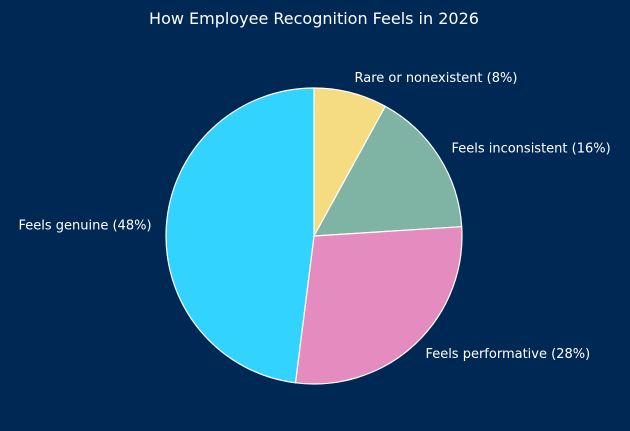 The height and width of the screenshot is (431, 630). What do you see at coordinates (530, 148) in the screenshot?
I see `slice-label: Feels inconsistent (16%)` at bounding box center [530, 148].